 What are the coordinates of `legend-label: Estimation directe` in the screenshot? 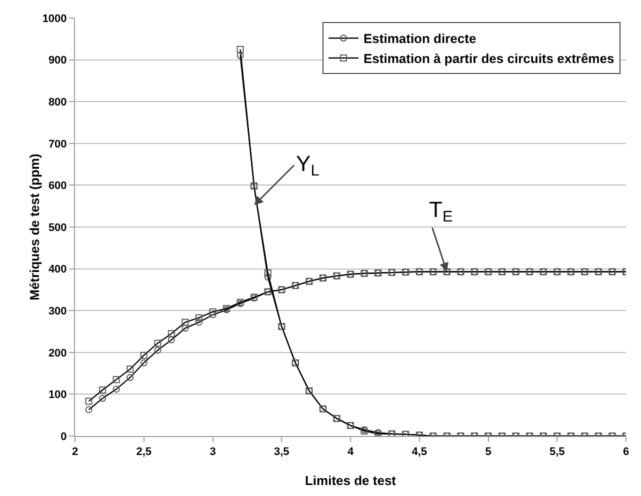 It's located at (419, 38).